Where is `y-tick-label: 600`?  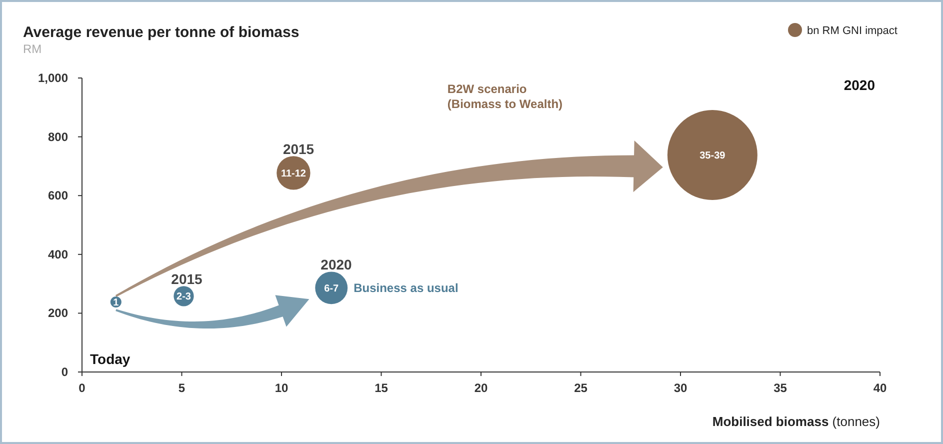 y-tick-label: 600 is located at coordinates (58, 195).